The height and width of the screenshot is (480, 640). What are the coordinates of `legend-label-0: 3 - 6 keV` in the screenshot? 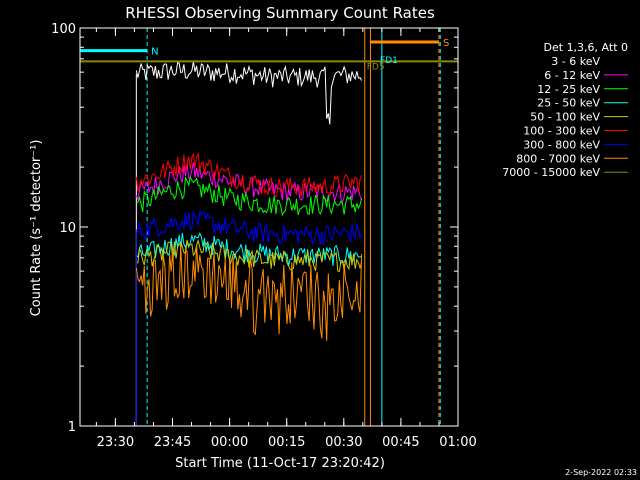 It's located at (575, 61).